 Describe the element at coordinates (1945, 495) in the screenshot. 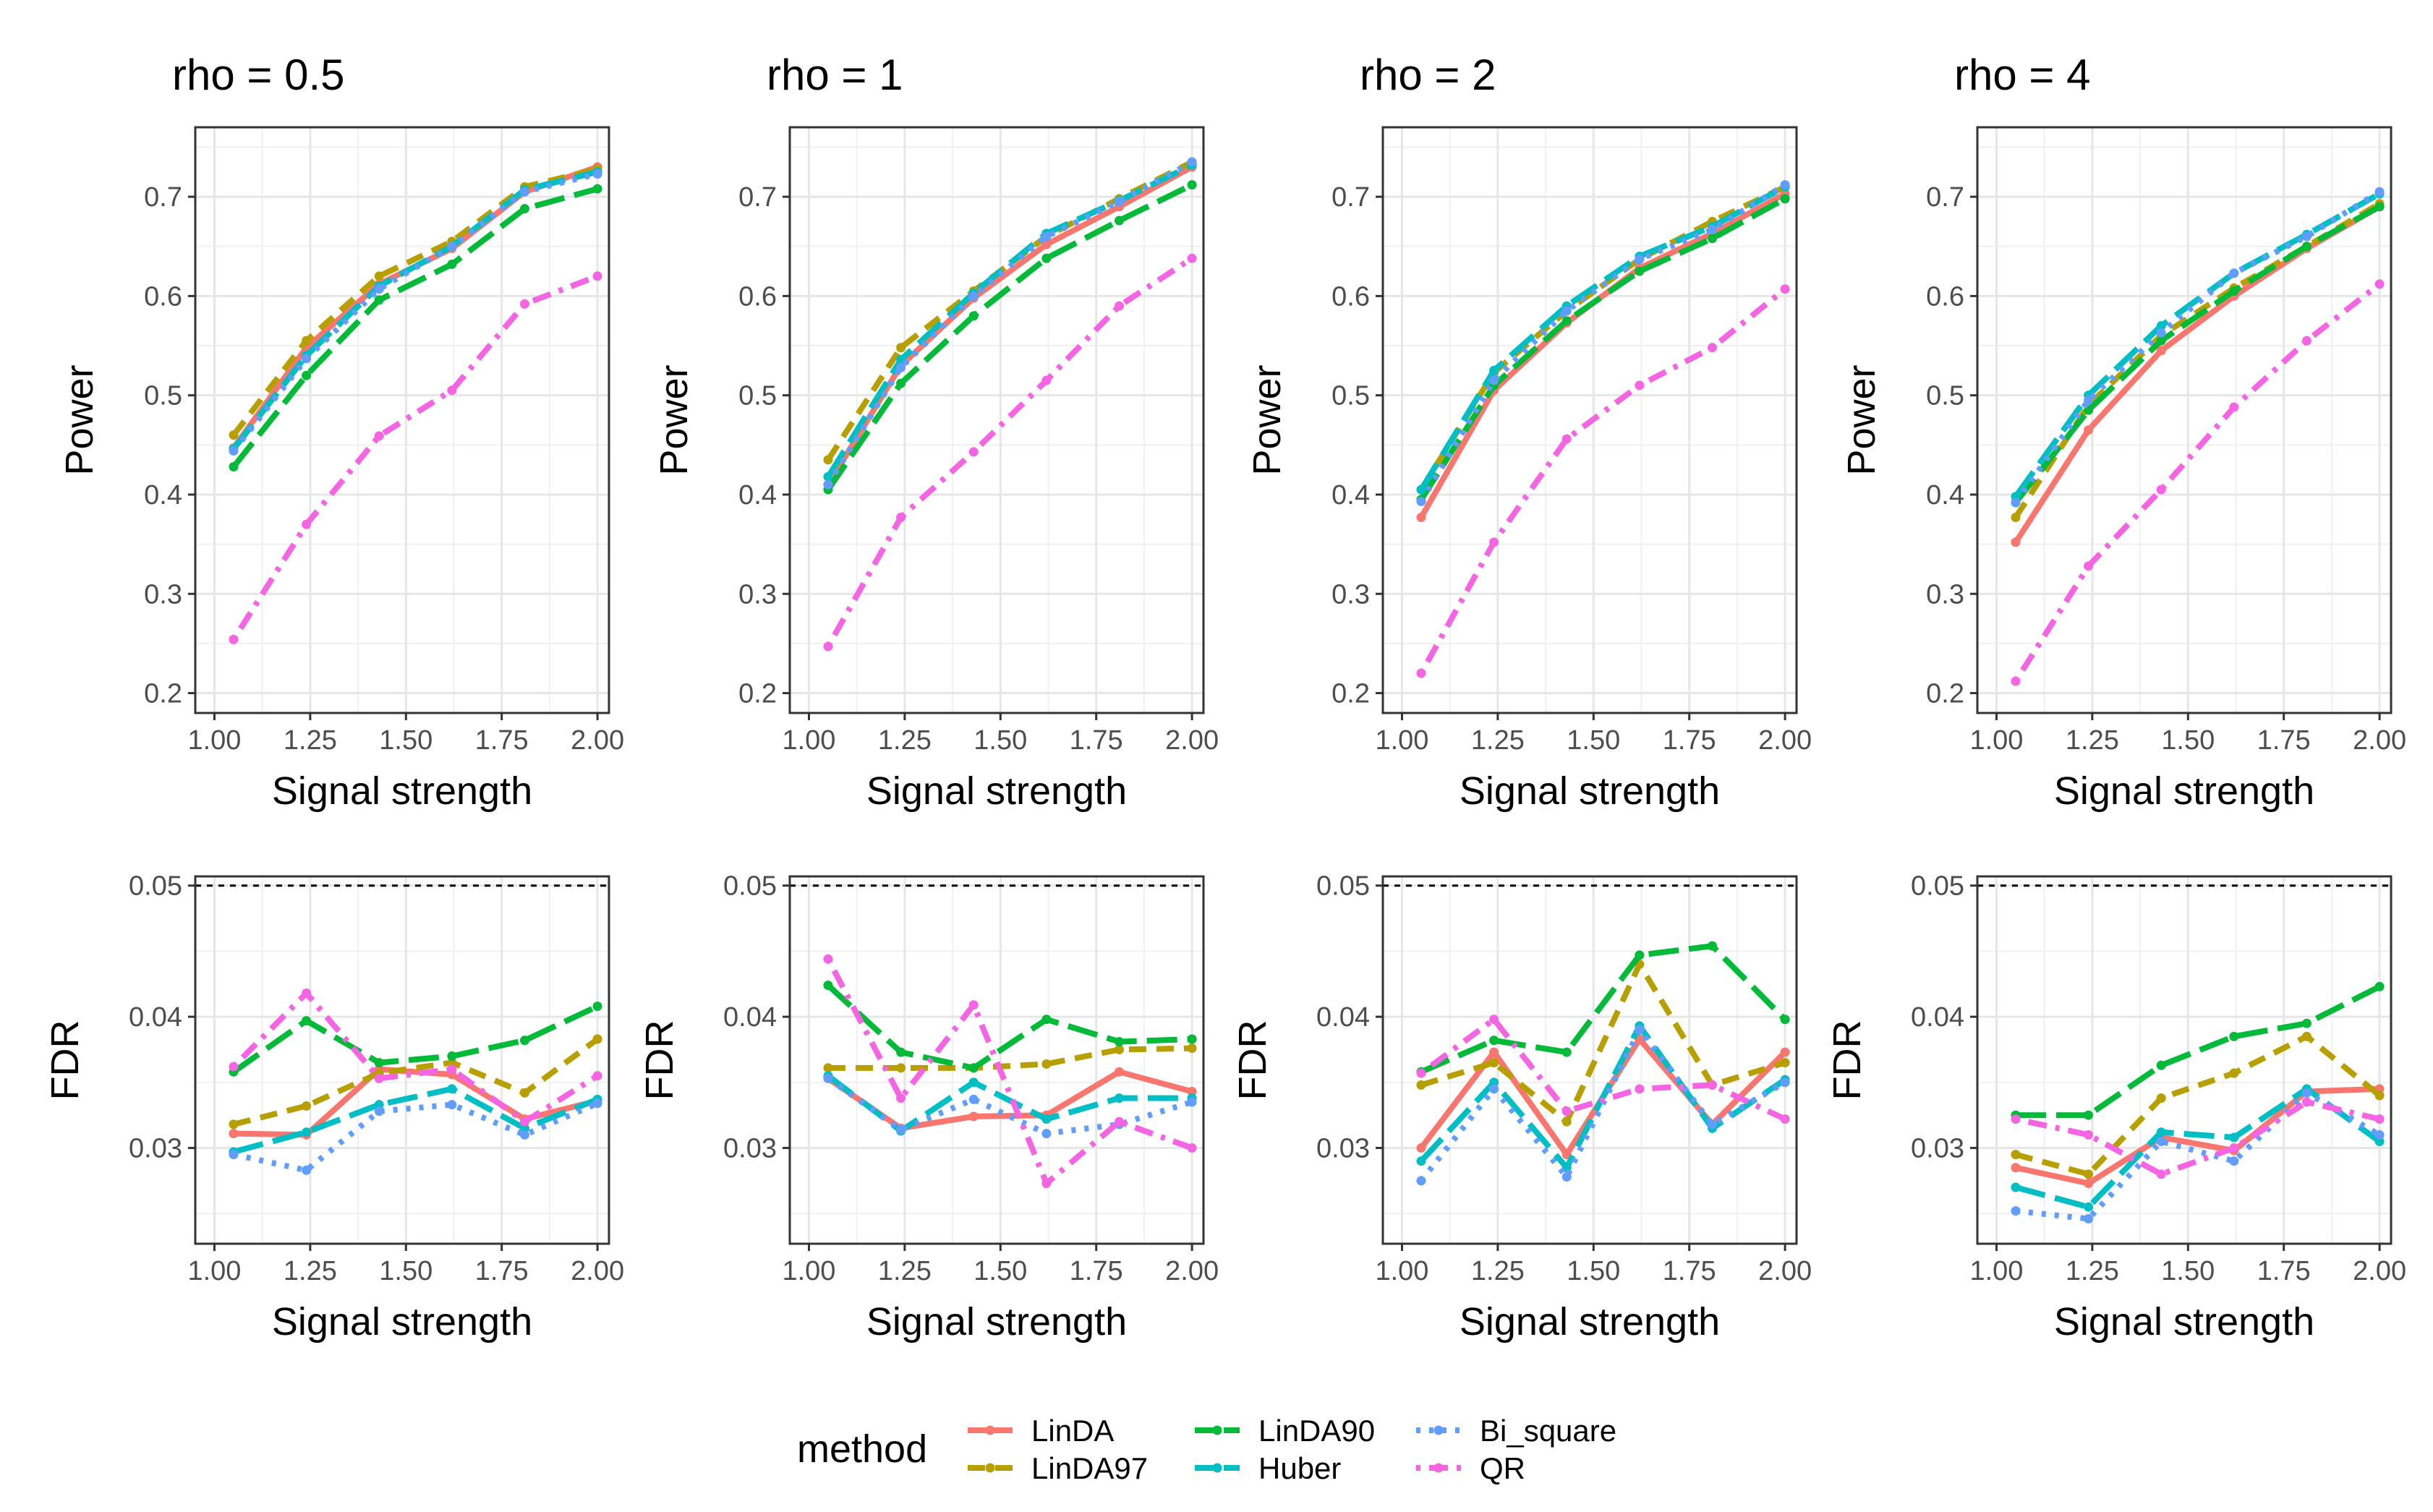

I see `y-tick-label: 0.4` at that location.